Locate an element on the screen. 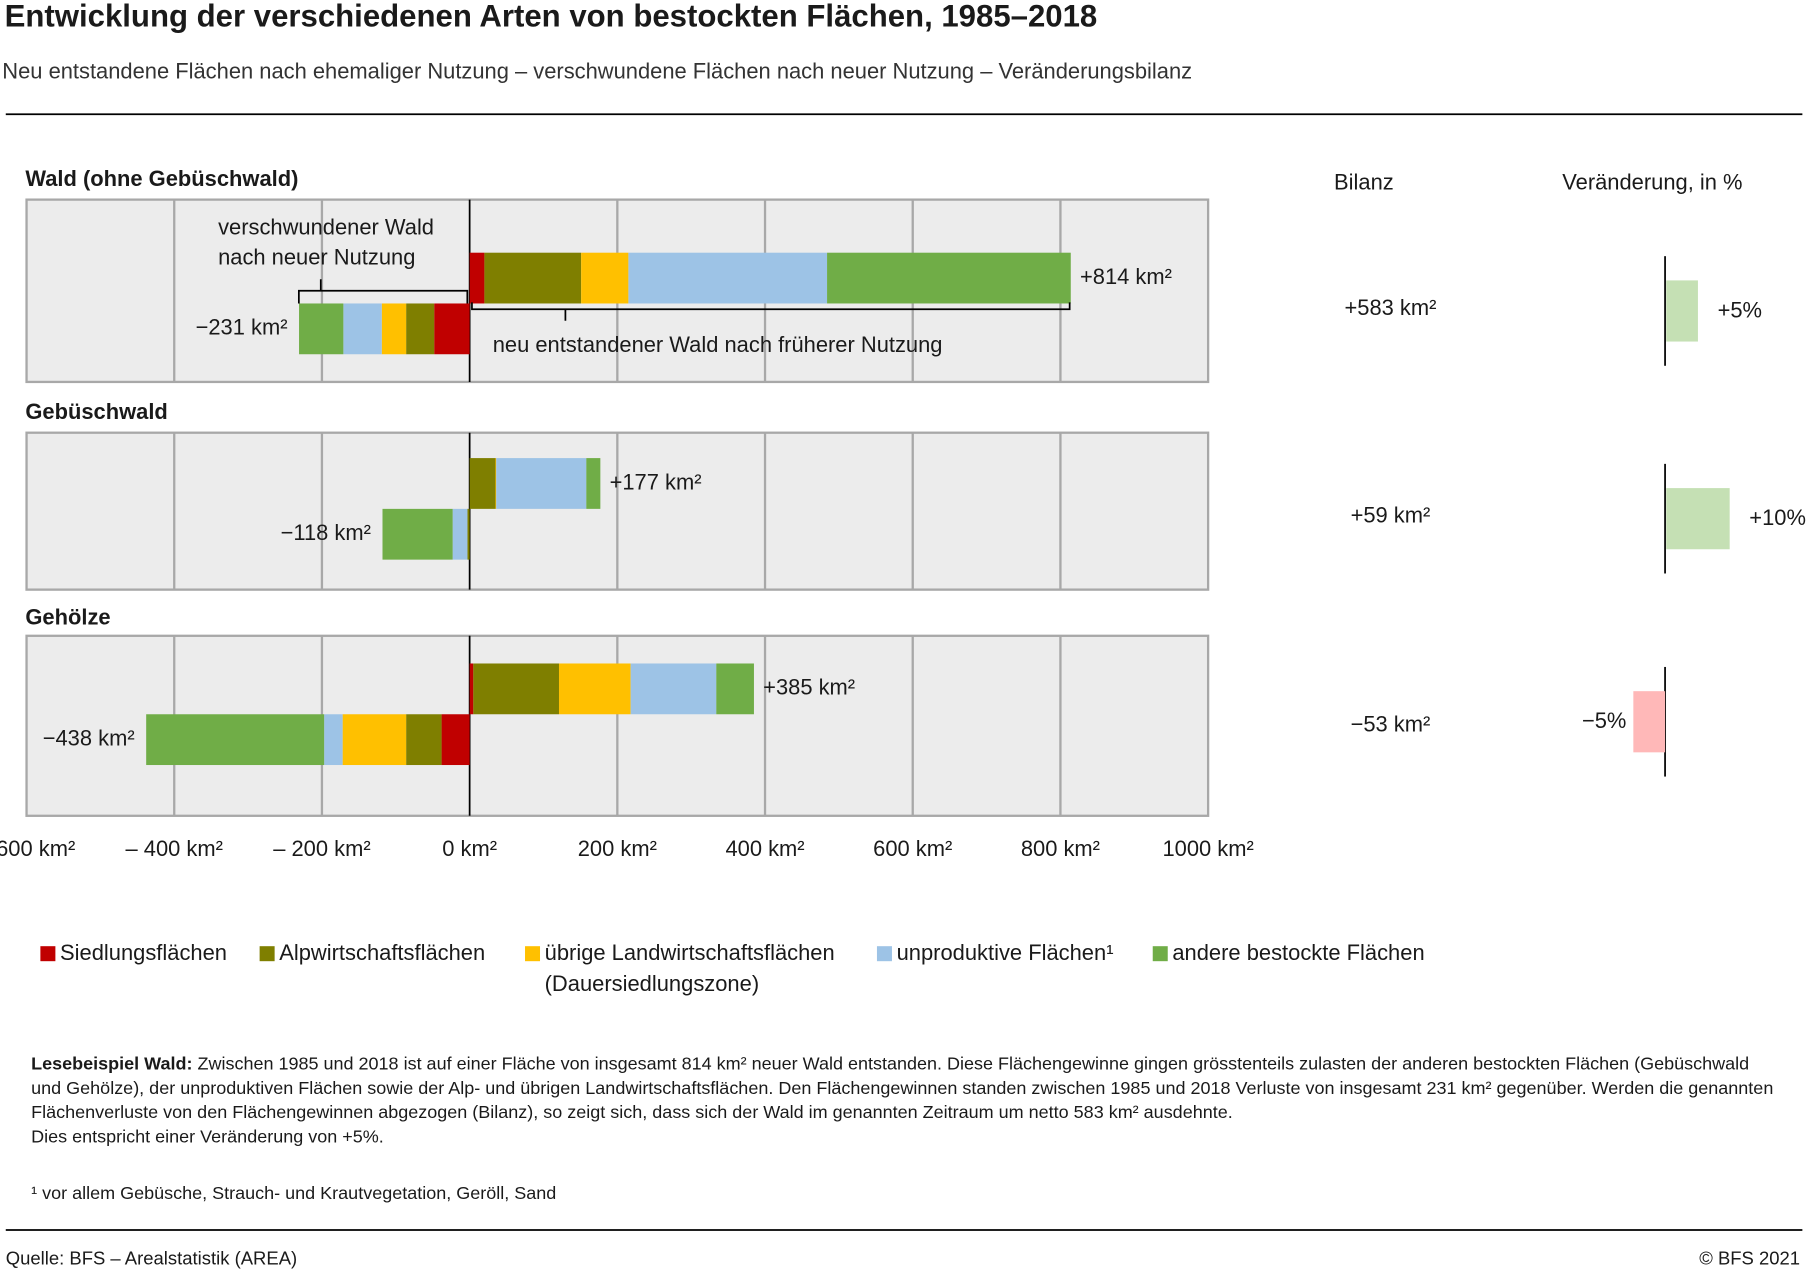 The height and width of the screenshot is (1274, 1807). column-header: Veränderung, in % is located at coordinates (1652, 181).